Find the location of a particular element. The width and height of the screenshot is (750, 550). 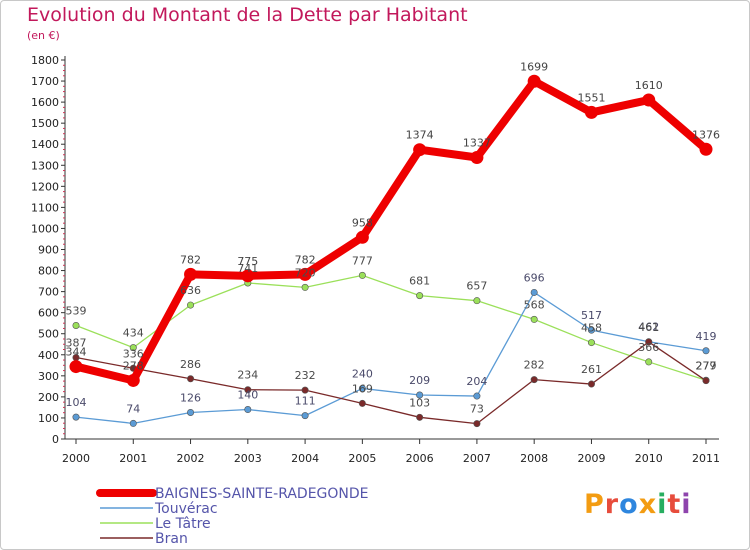

y-tick-label: 800 is located at coordinates (48, 271).